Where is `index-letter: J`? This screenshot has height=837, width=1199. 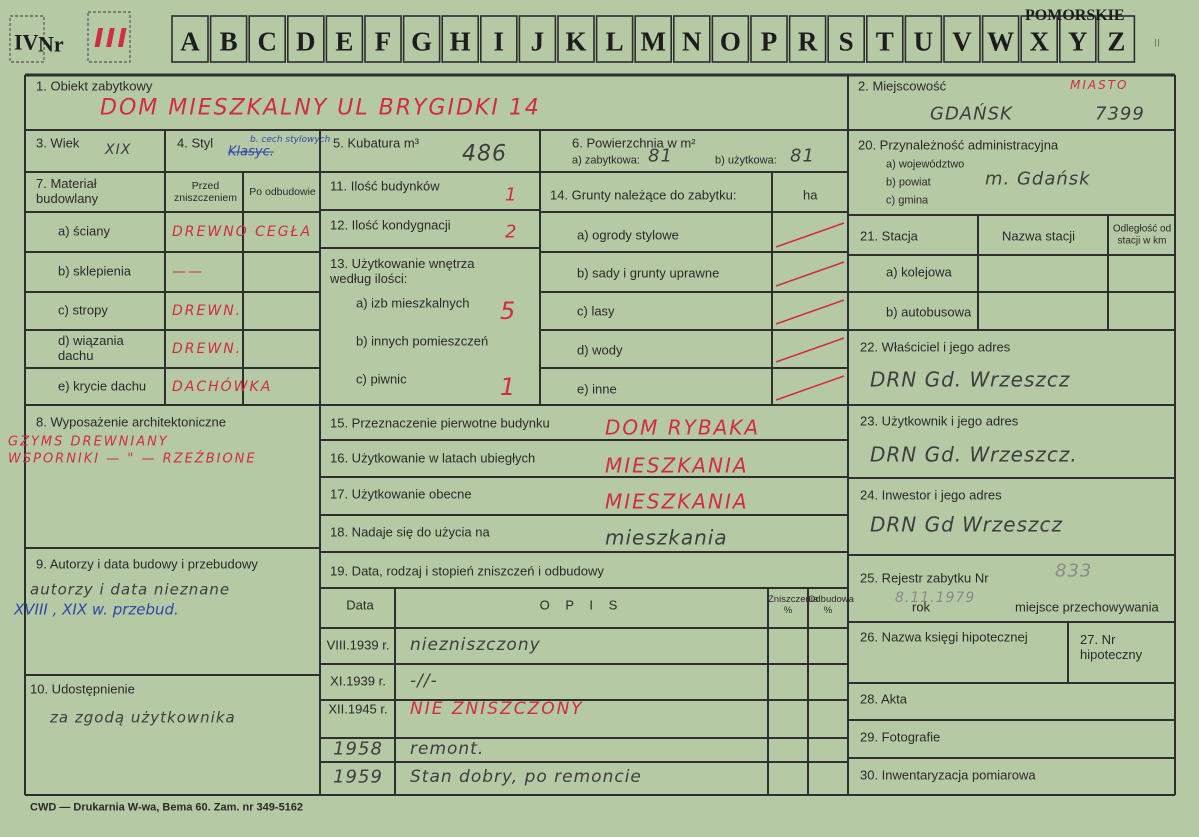 index-letter: J is located at coordinates (537, 41).